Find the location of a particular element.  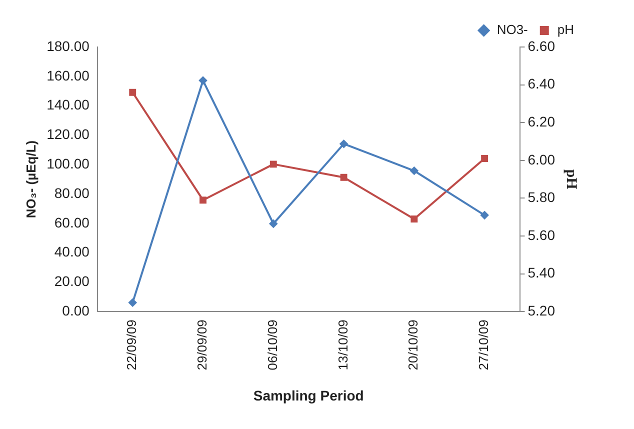

y-tick-label: 160.00 is located at coordinates (68, 75).